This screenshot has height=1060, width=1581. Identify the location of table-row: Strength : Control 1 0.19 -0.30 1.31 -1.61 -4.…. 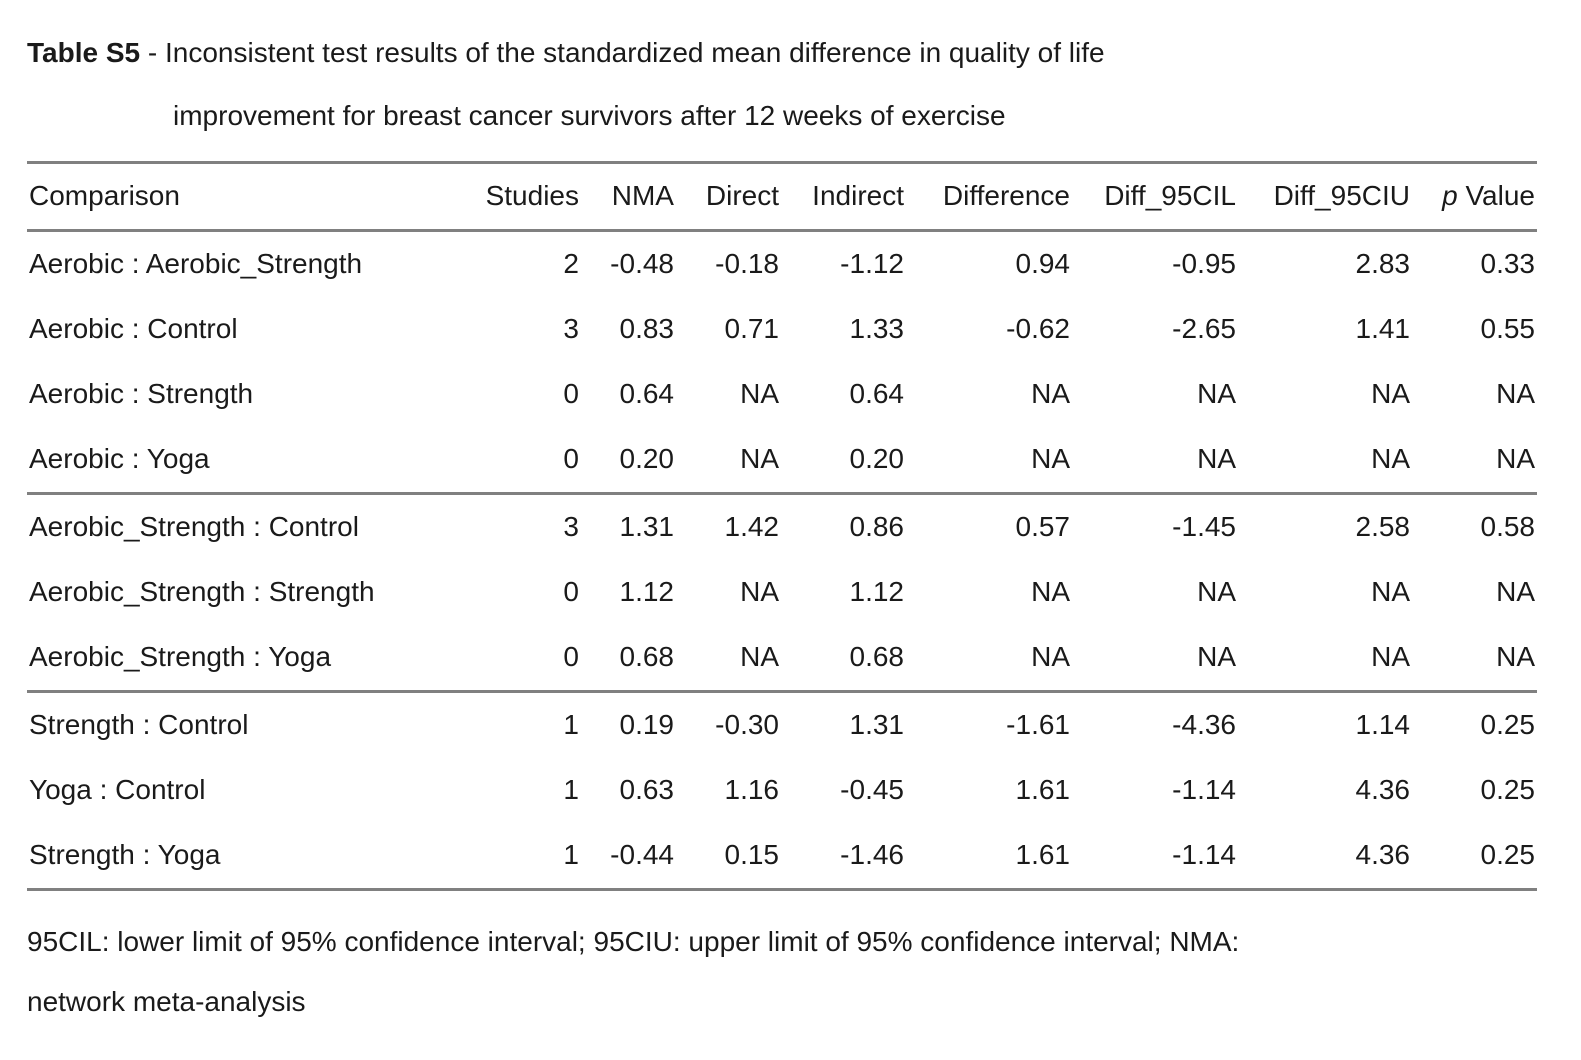
(782, 724).